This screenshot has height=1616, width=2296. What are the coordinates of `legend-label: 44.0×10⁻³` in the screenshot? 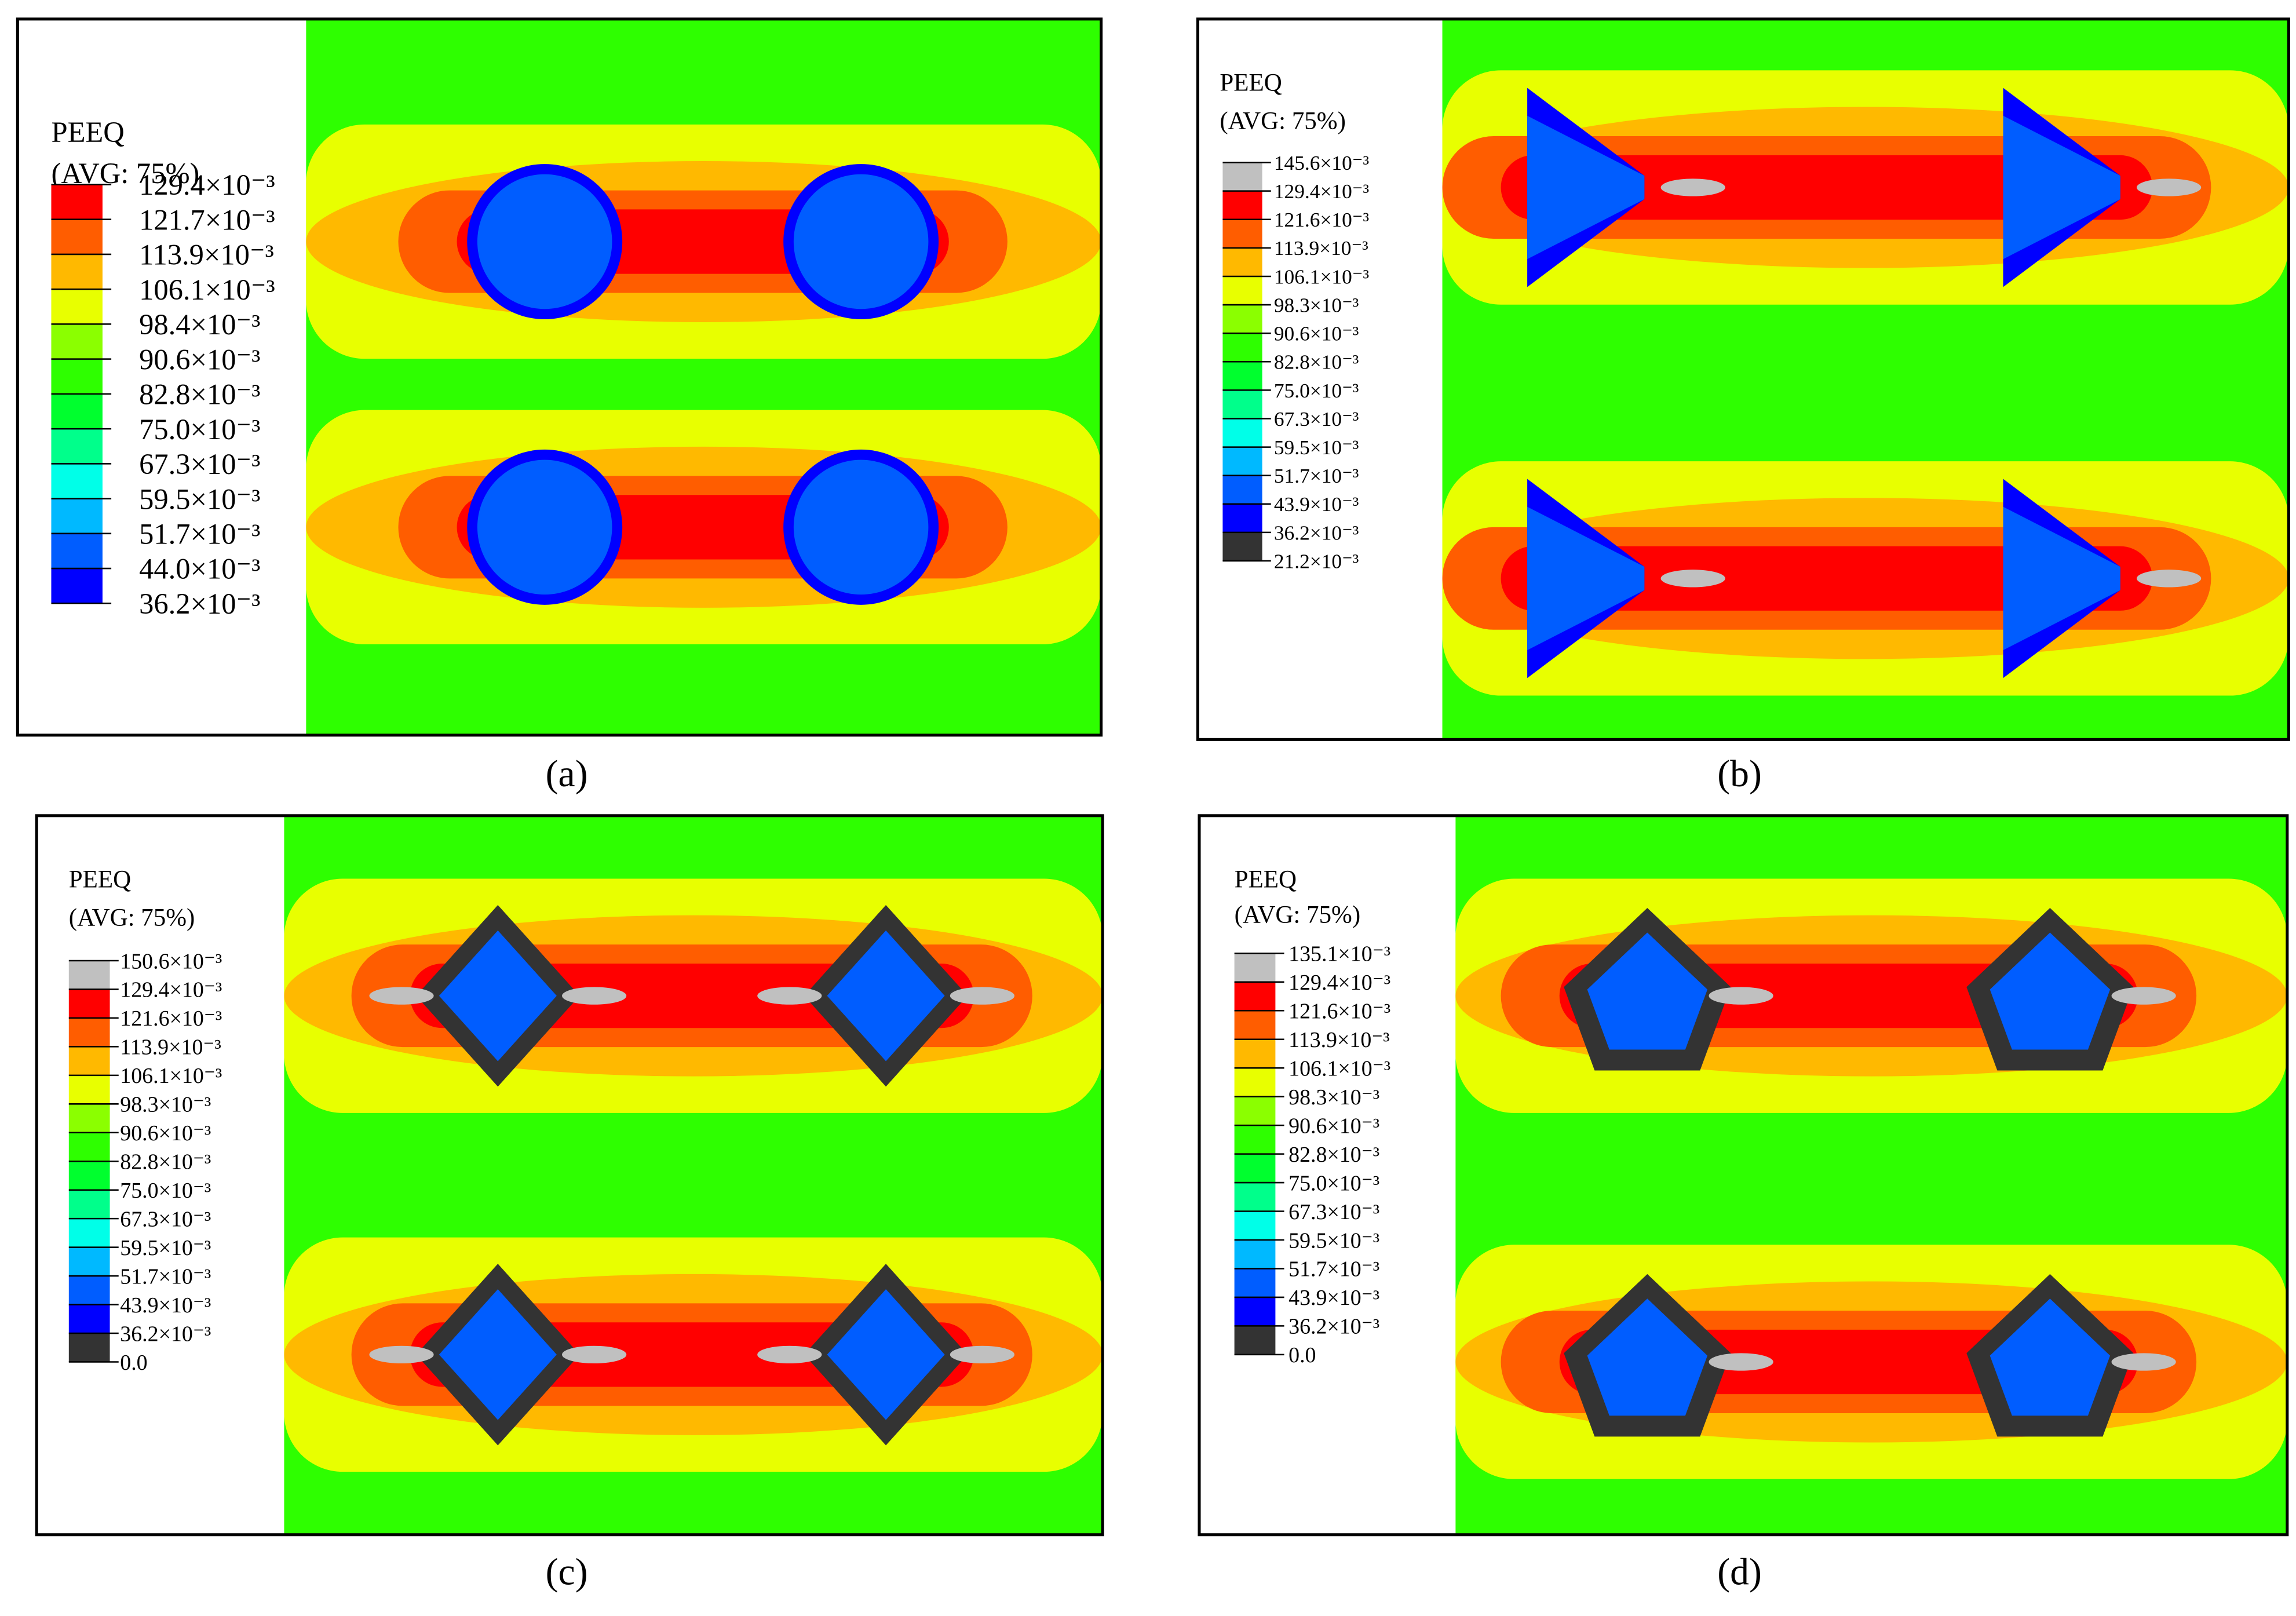 It's located at (199, 569).